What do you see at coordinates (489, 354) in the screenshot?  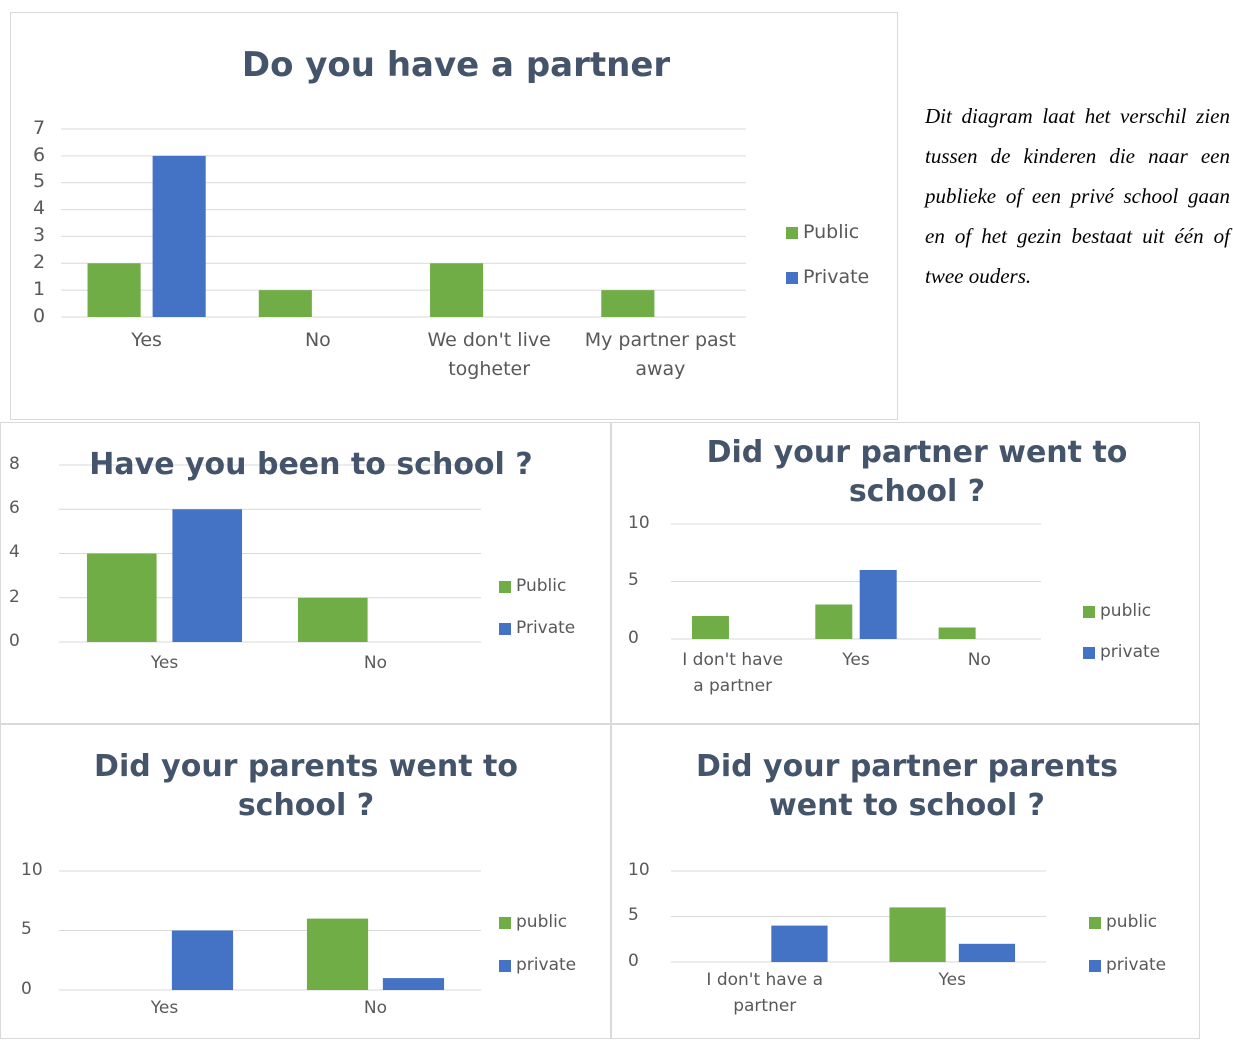 I see `x-tick-label: We don't live togheter` at bounding box center [489, 354].